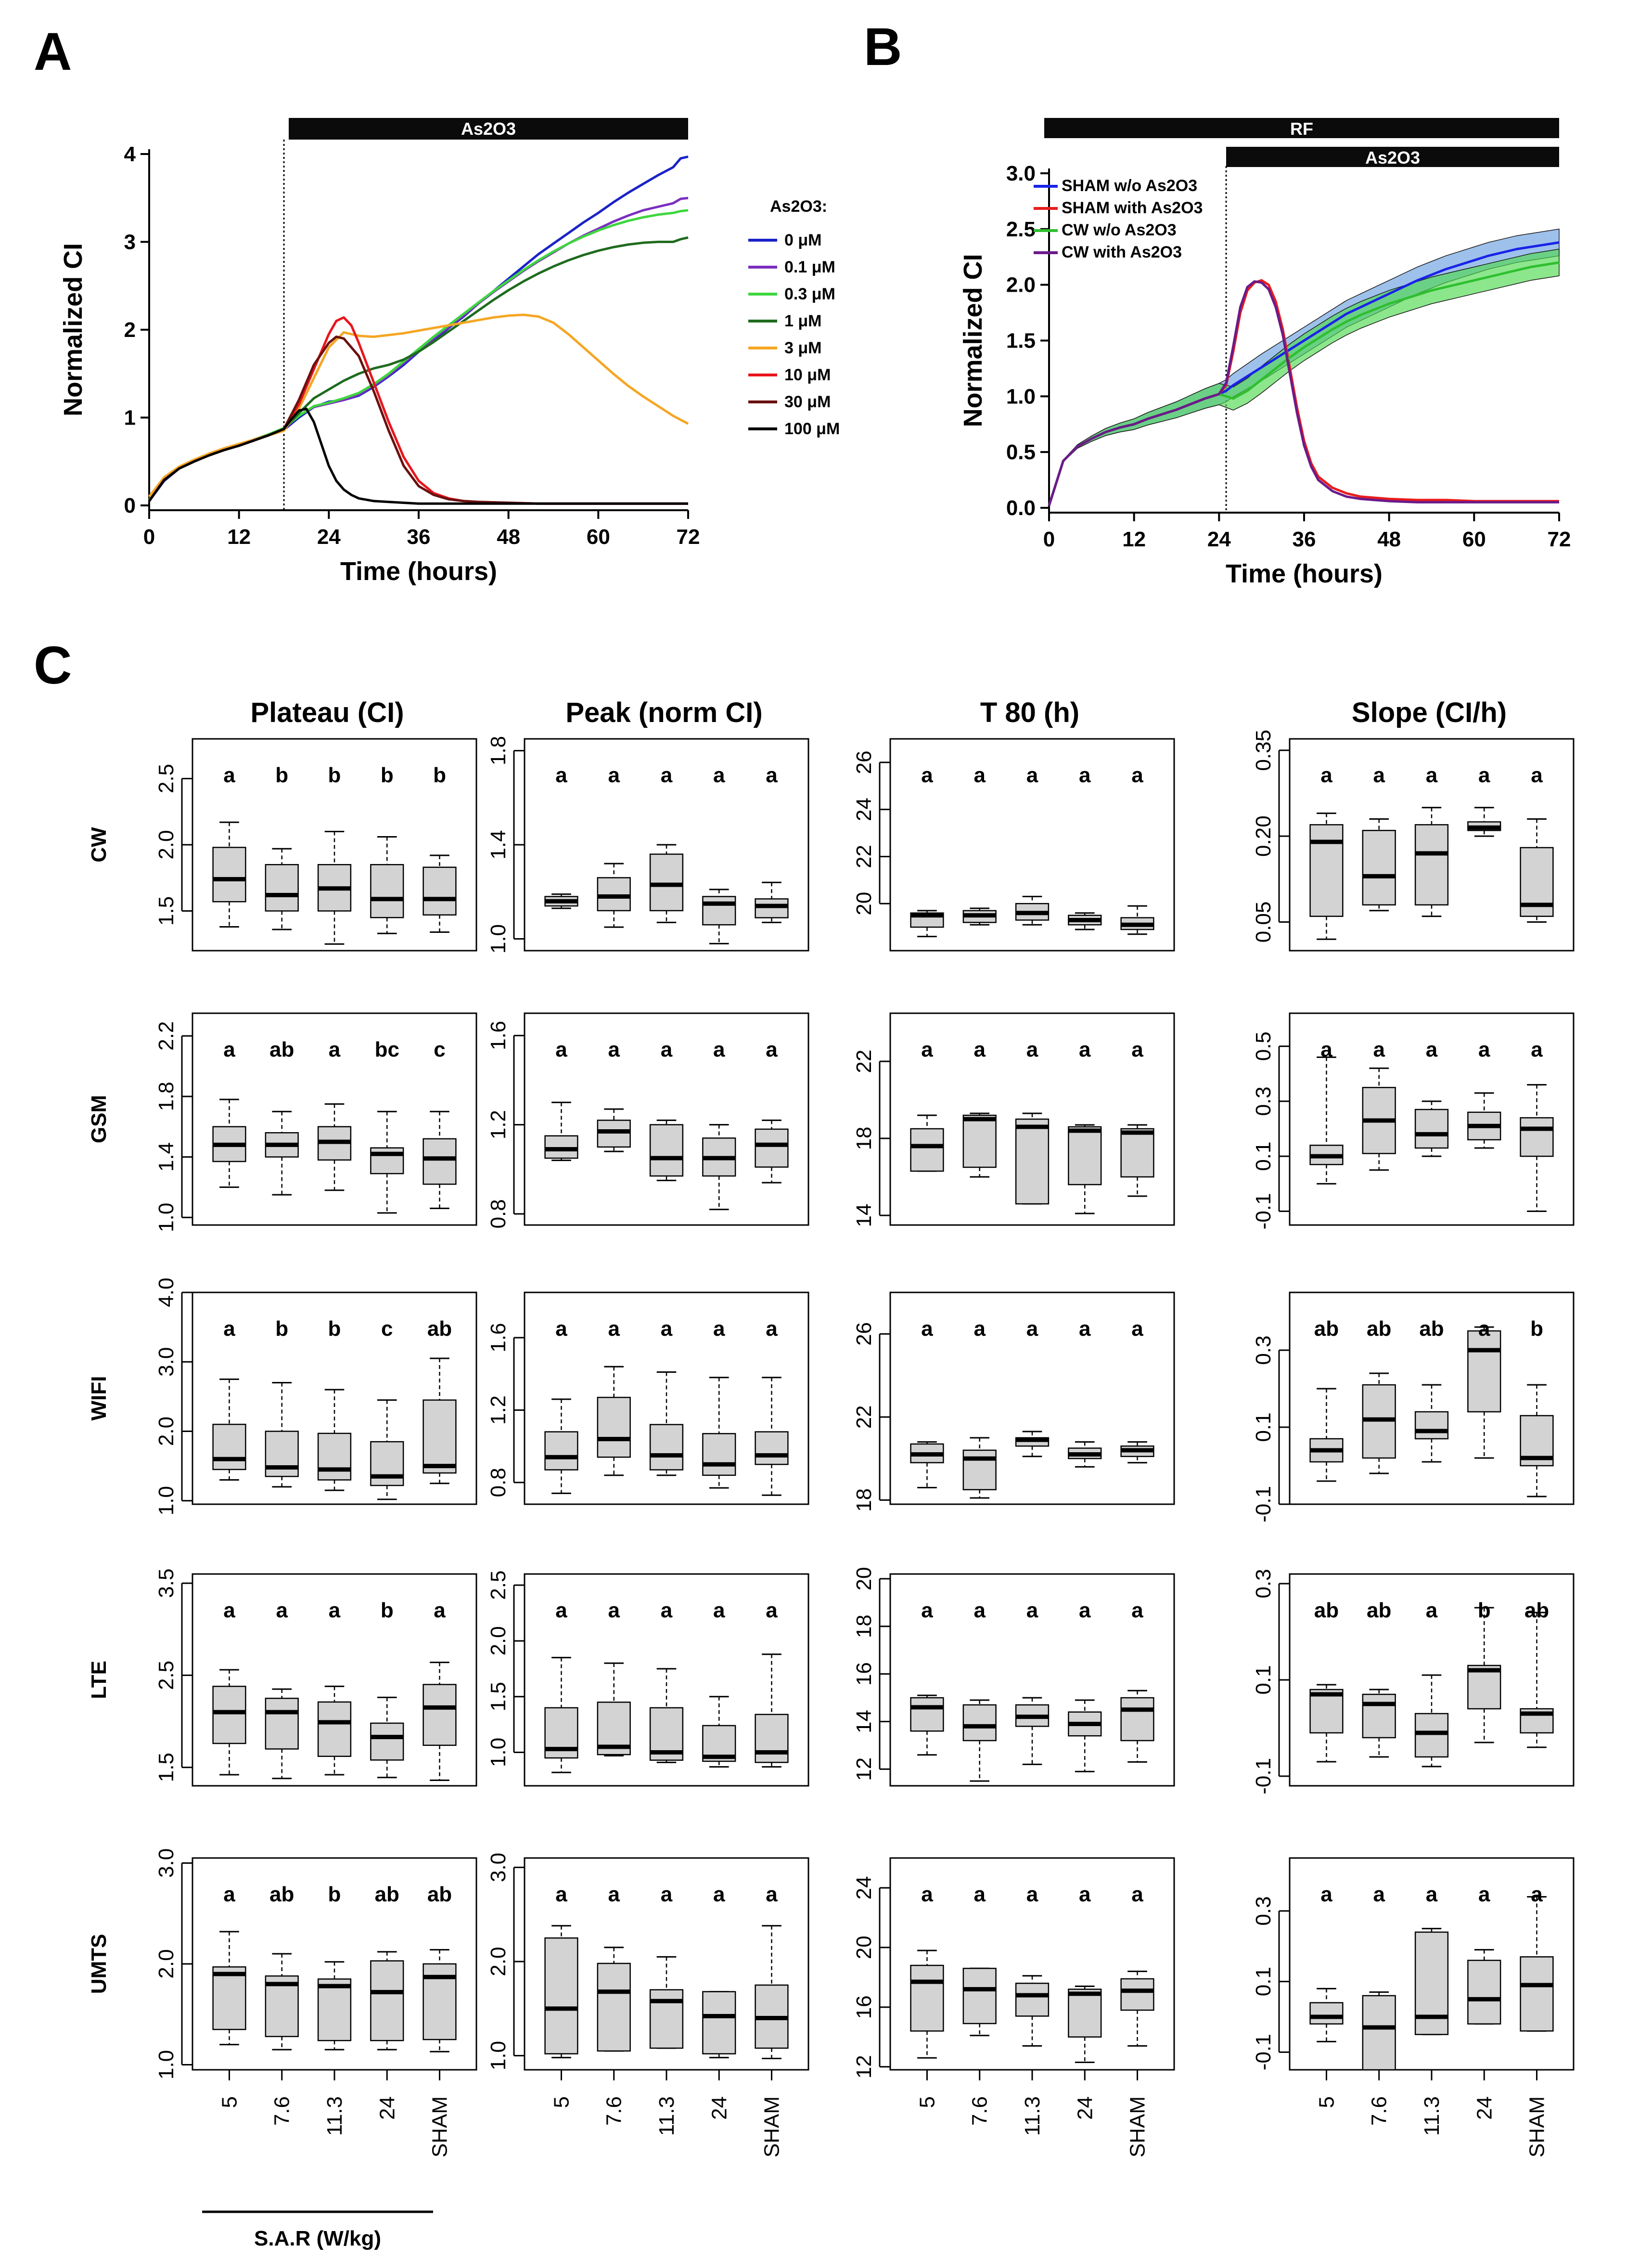 Image resolution: width=1652 pixels, height=2258 pixels. I want to click on row-label: GSM, so click(99, 1119).